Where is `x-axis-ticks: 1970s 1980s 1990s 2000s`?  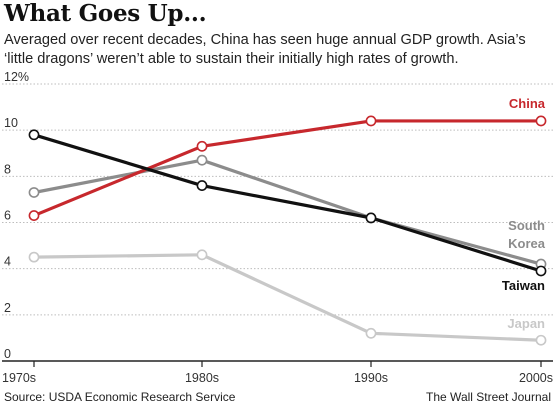
x-axis-ticks: 1970s 1980s 1990s 2000s is located at coordinates (277, 373).